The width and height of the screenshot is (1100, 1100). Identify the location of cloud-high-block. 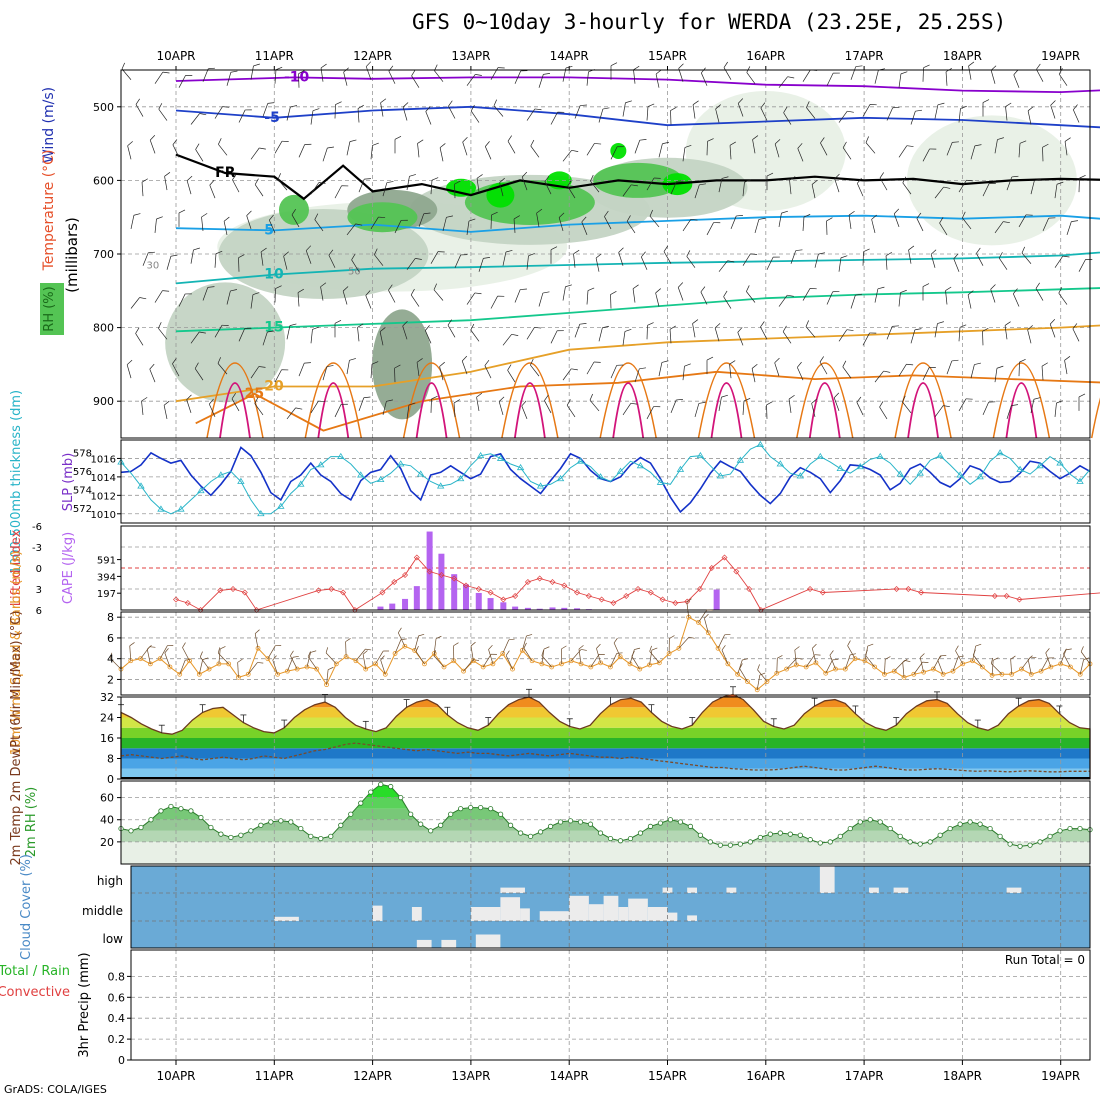
(1014, 890).